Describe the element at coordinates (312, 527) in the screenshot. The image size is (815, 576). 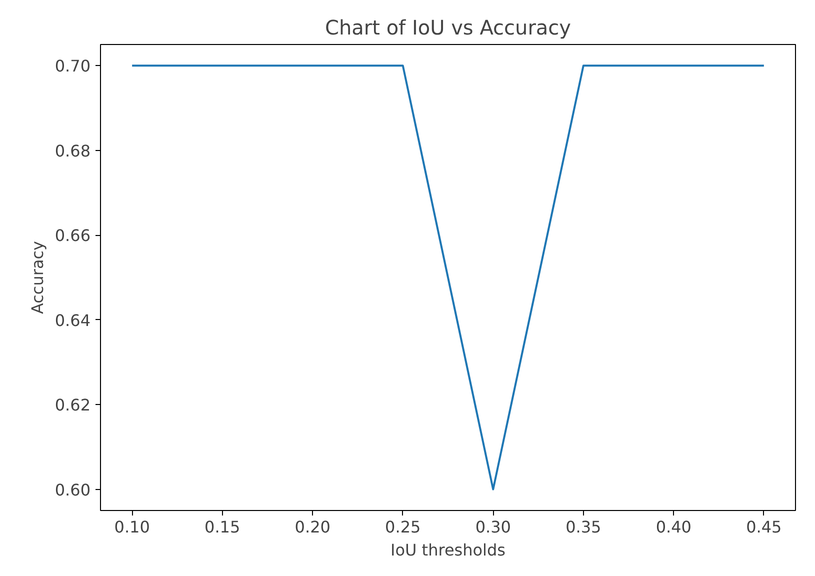
I see `x-tick-label: 0.20` at that location.